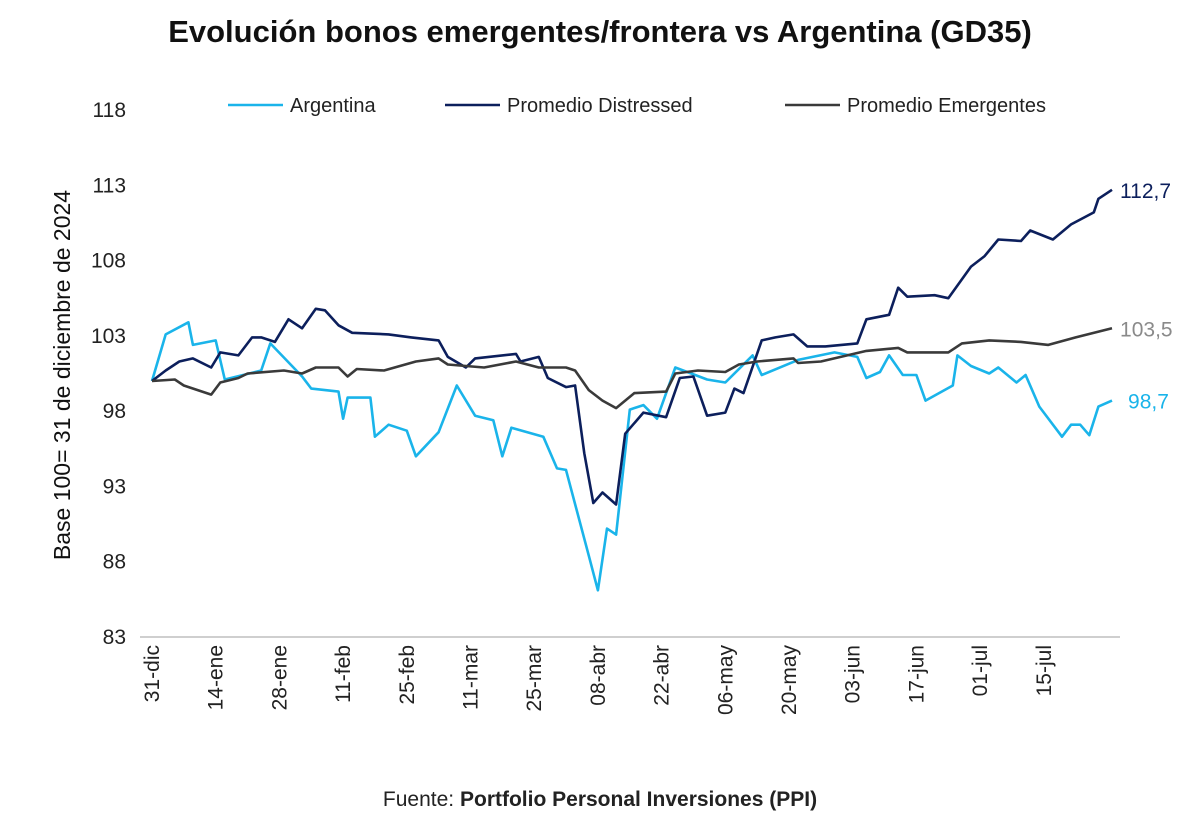 The image size is (1200, 830). I want to click on y-tick-label: 93, so click(114, 486).